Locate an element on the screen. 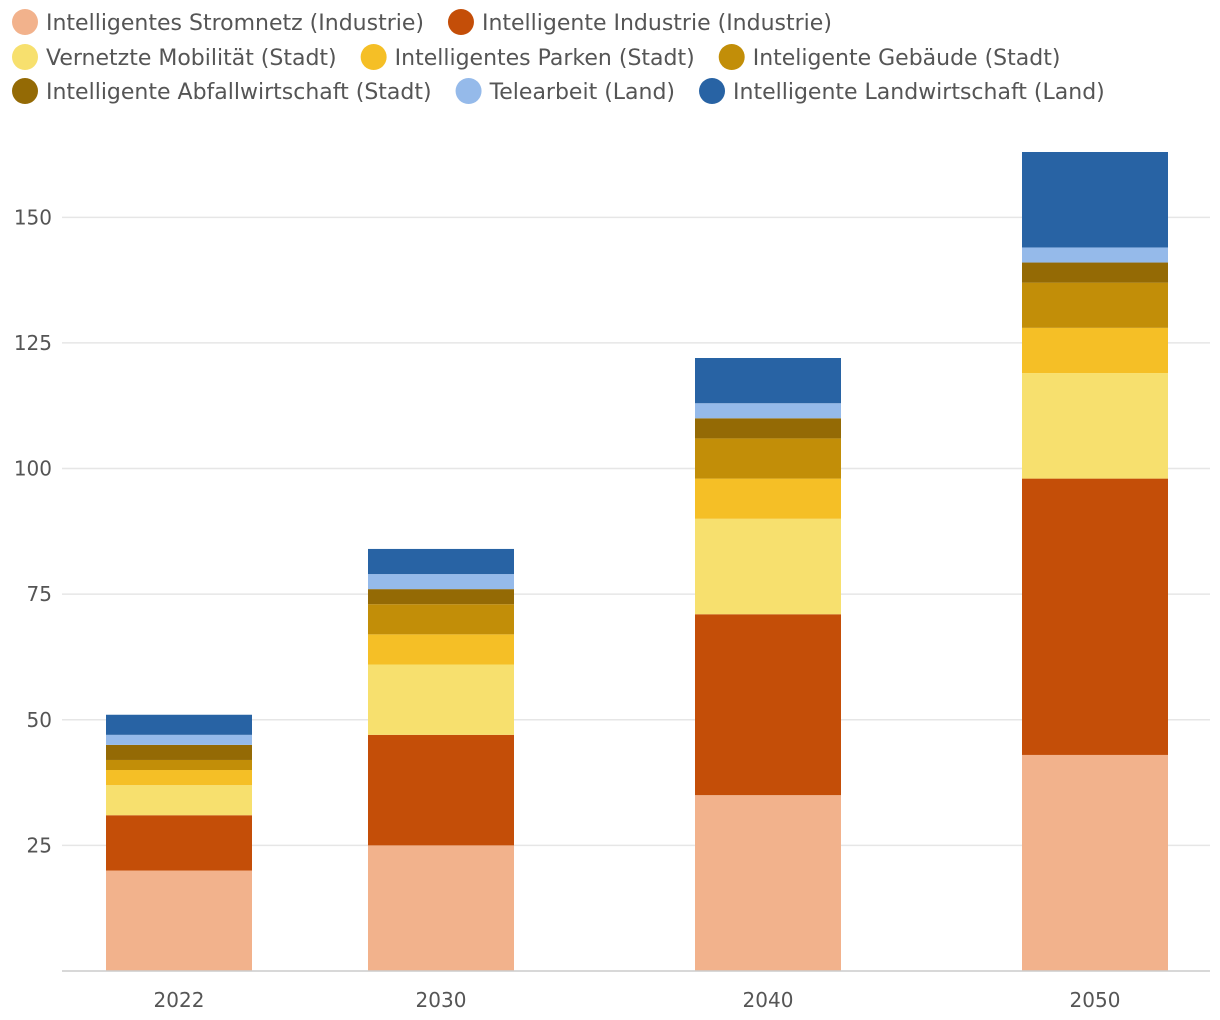 The height and width of the screenshot is (1020, 1220). legend-label: Intelligentes Parken (Stadt) is located at coordinates (545, 58).